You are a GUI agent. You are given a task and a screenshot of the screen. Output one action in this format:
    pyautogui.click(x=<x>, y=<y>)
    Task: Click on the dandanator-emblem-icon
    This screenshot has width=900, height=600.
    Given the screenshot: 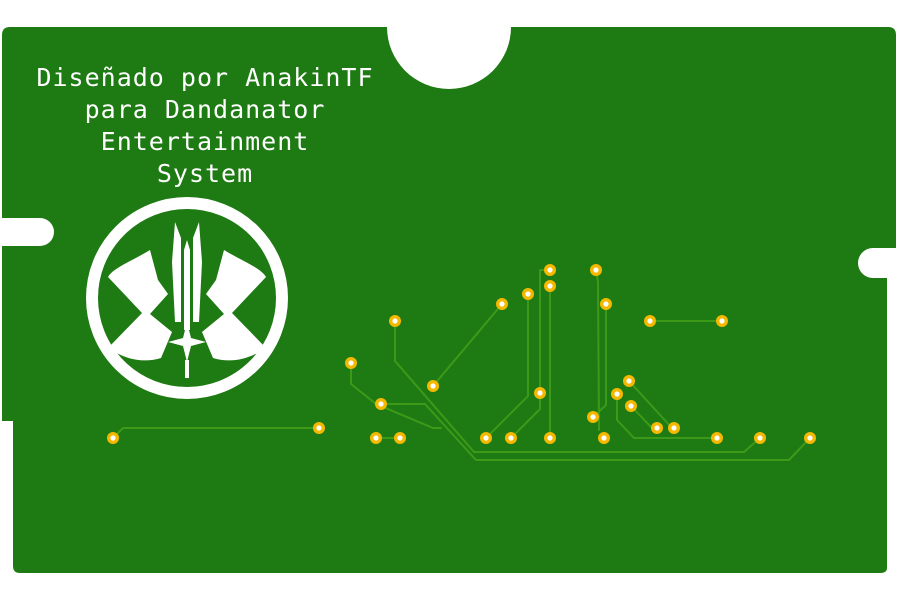 What is the action you would take?
    pyautogui.click(x=187, y=298)
    